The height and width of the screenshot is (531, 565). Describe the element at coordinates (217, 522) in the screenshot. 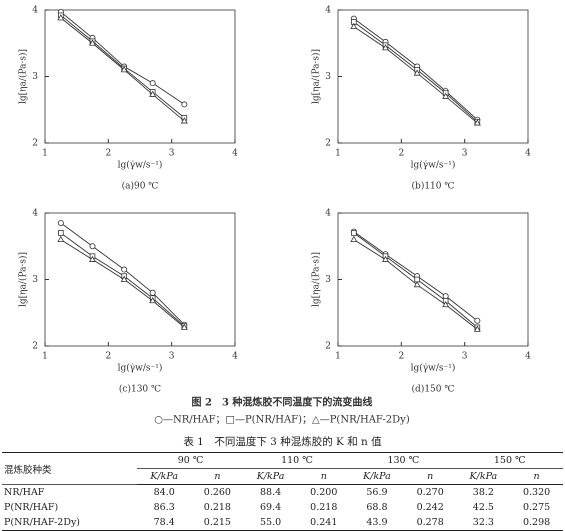

I see `cell: 0.215` at that location.